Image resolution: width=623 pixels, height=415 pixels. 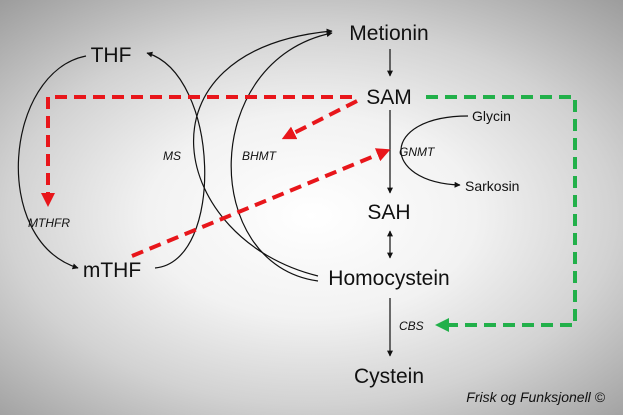 What do you see at coordinates (417, 152) in the screenshot?
I see `gnmt-enzyme-label: GNMT` at bounding box center [417, 152].